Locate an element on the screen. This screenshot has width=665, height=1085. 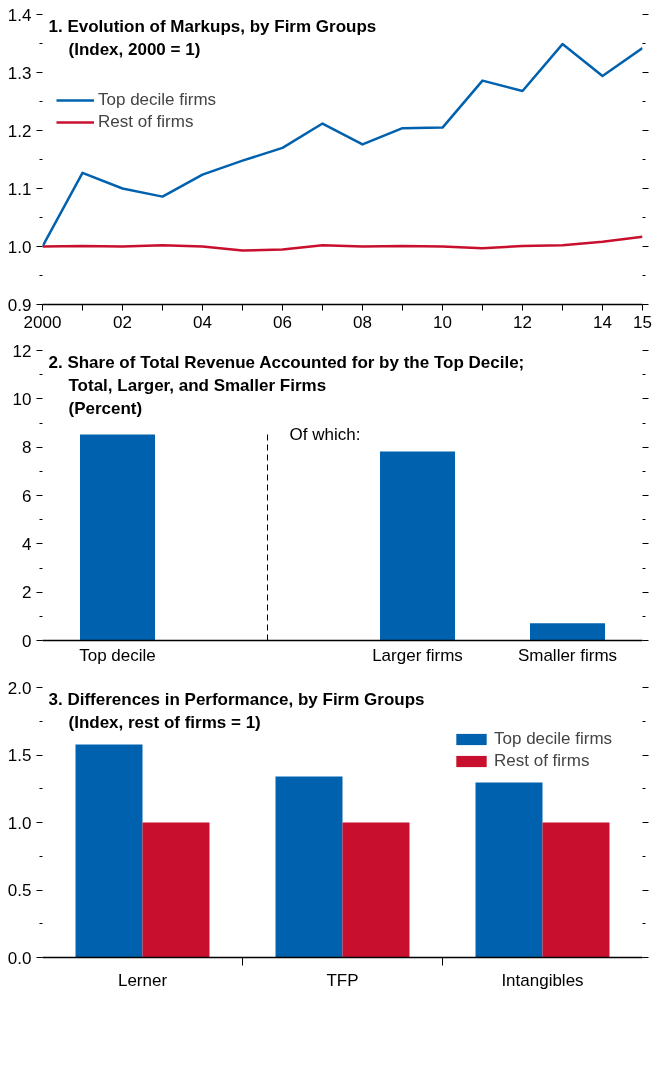
x-tick-label: 12 is located at coordinates (522, 322).